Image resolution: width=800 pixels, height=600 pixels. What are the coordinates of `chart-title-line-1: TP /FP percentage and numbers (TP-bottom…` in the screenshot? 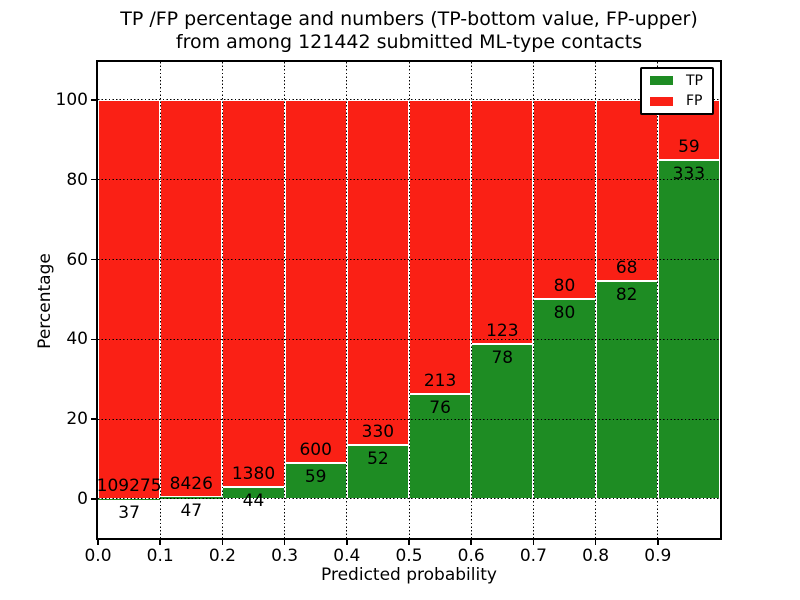 It's located at (409, 19).